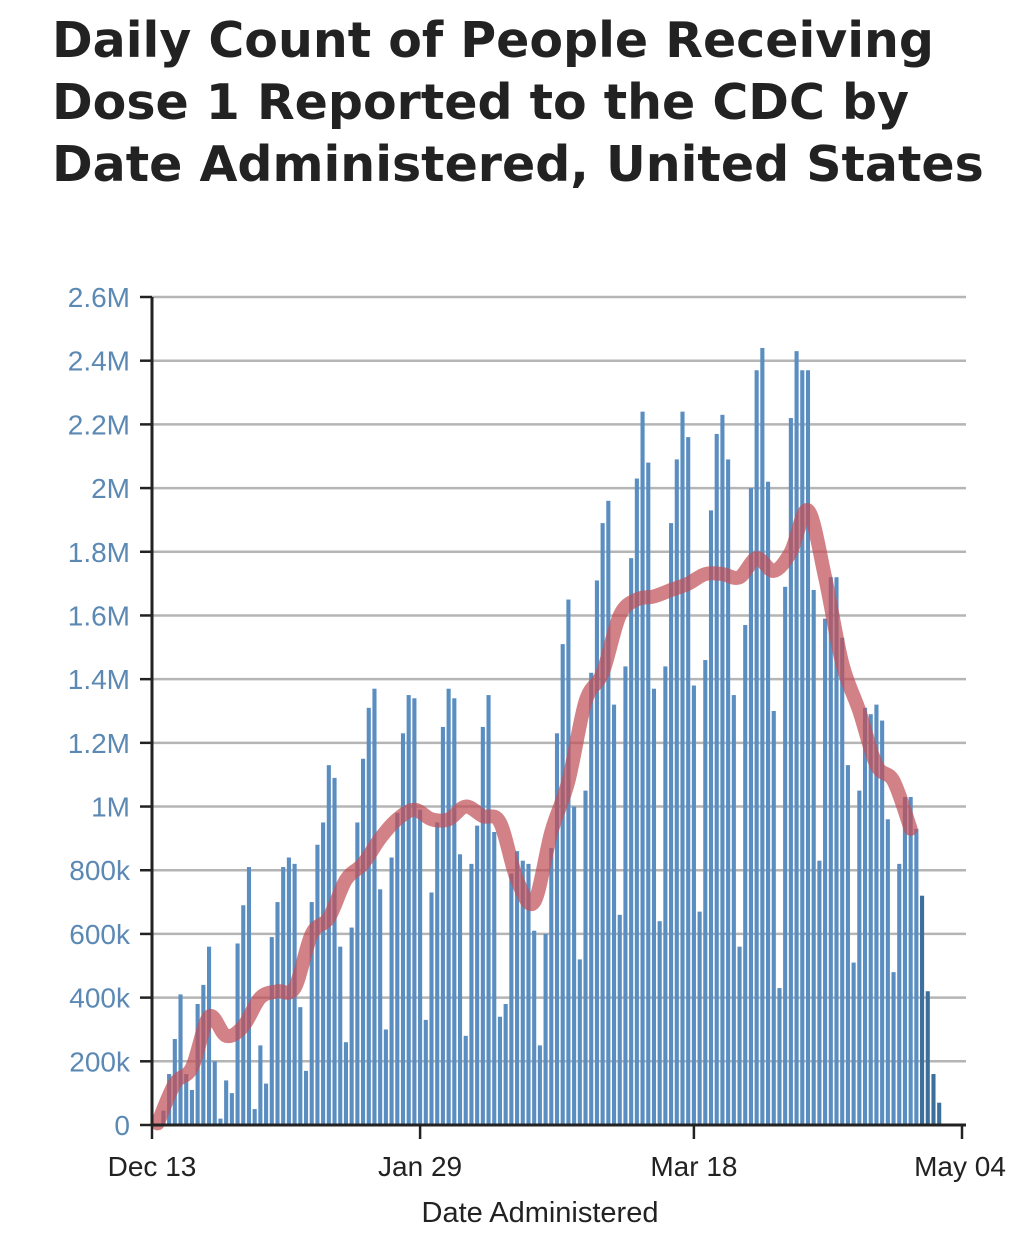 The width and height of the screenshot is (1032, 1252). Describe the element at coordinates (100, 934) in the screenshot. I see `y-tick-label: 600k` at that location.